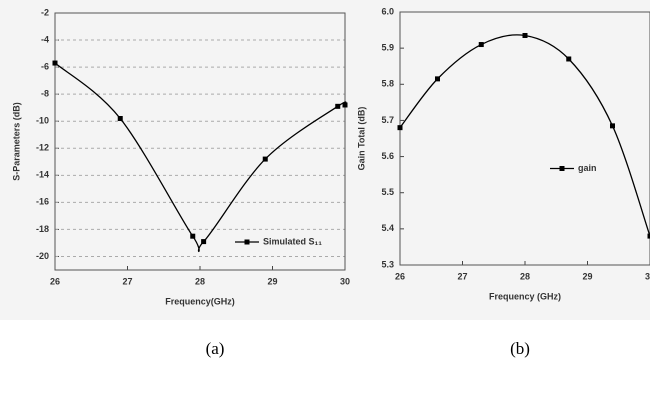 The image size is (650, 398). What do you see at coordinates (42, 202) in the screenshot?
I see `y-tick-label: -16` at bounding box center [42, 202].